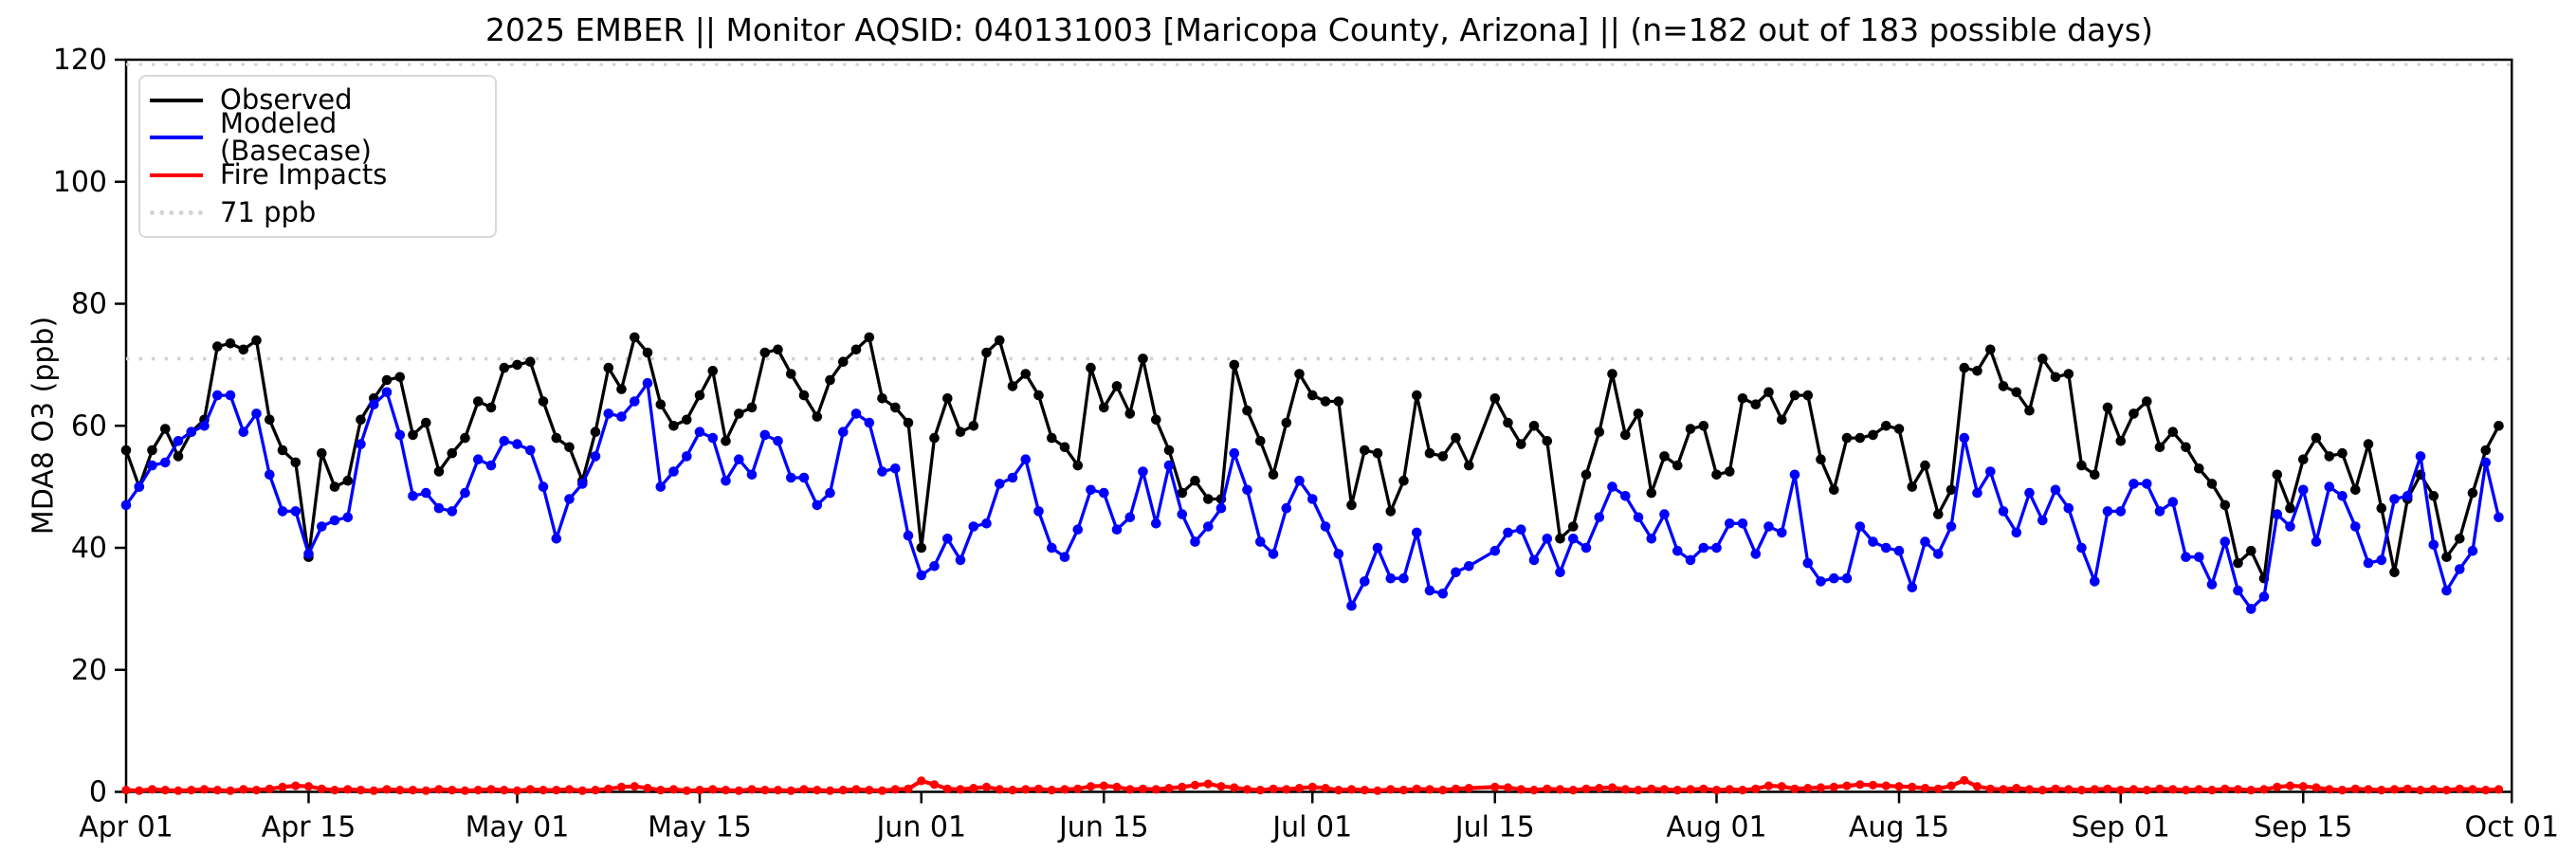 Image resolution: width=2576 pixels, height=853 pixels. What do you see at coordinates (700, 827) in the screenshot?
I see `svg-text: May 15` at bounding box center [700, 827].